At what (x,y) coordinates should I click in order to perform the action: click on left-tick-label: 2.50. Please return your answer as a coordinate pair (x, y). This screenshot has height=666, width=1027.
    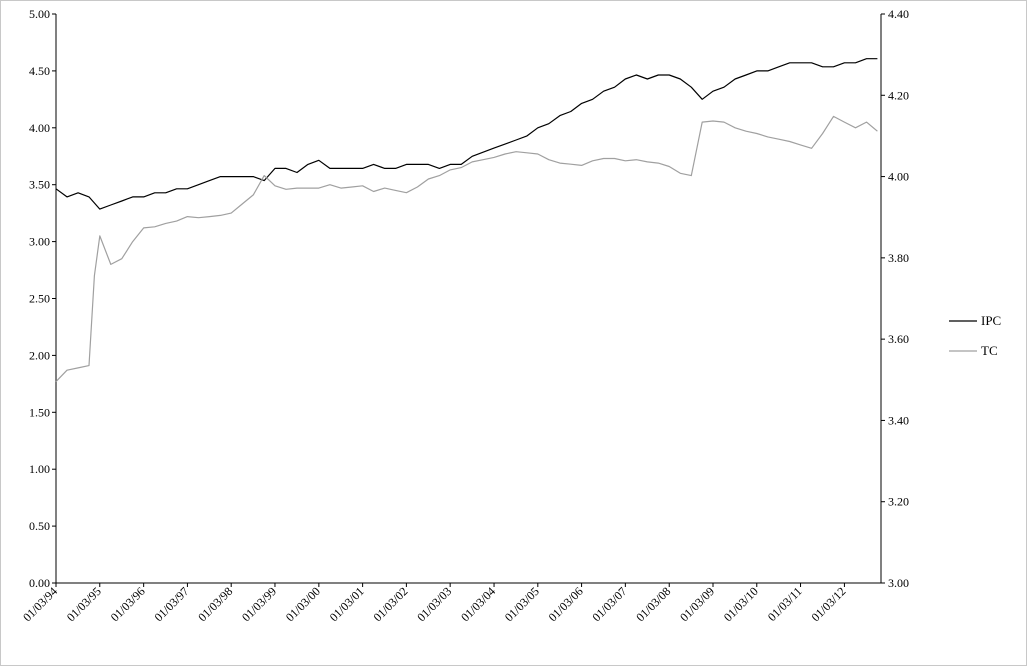
    Looking at the image, I should click on (39, 299).